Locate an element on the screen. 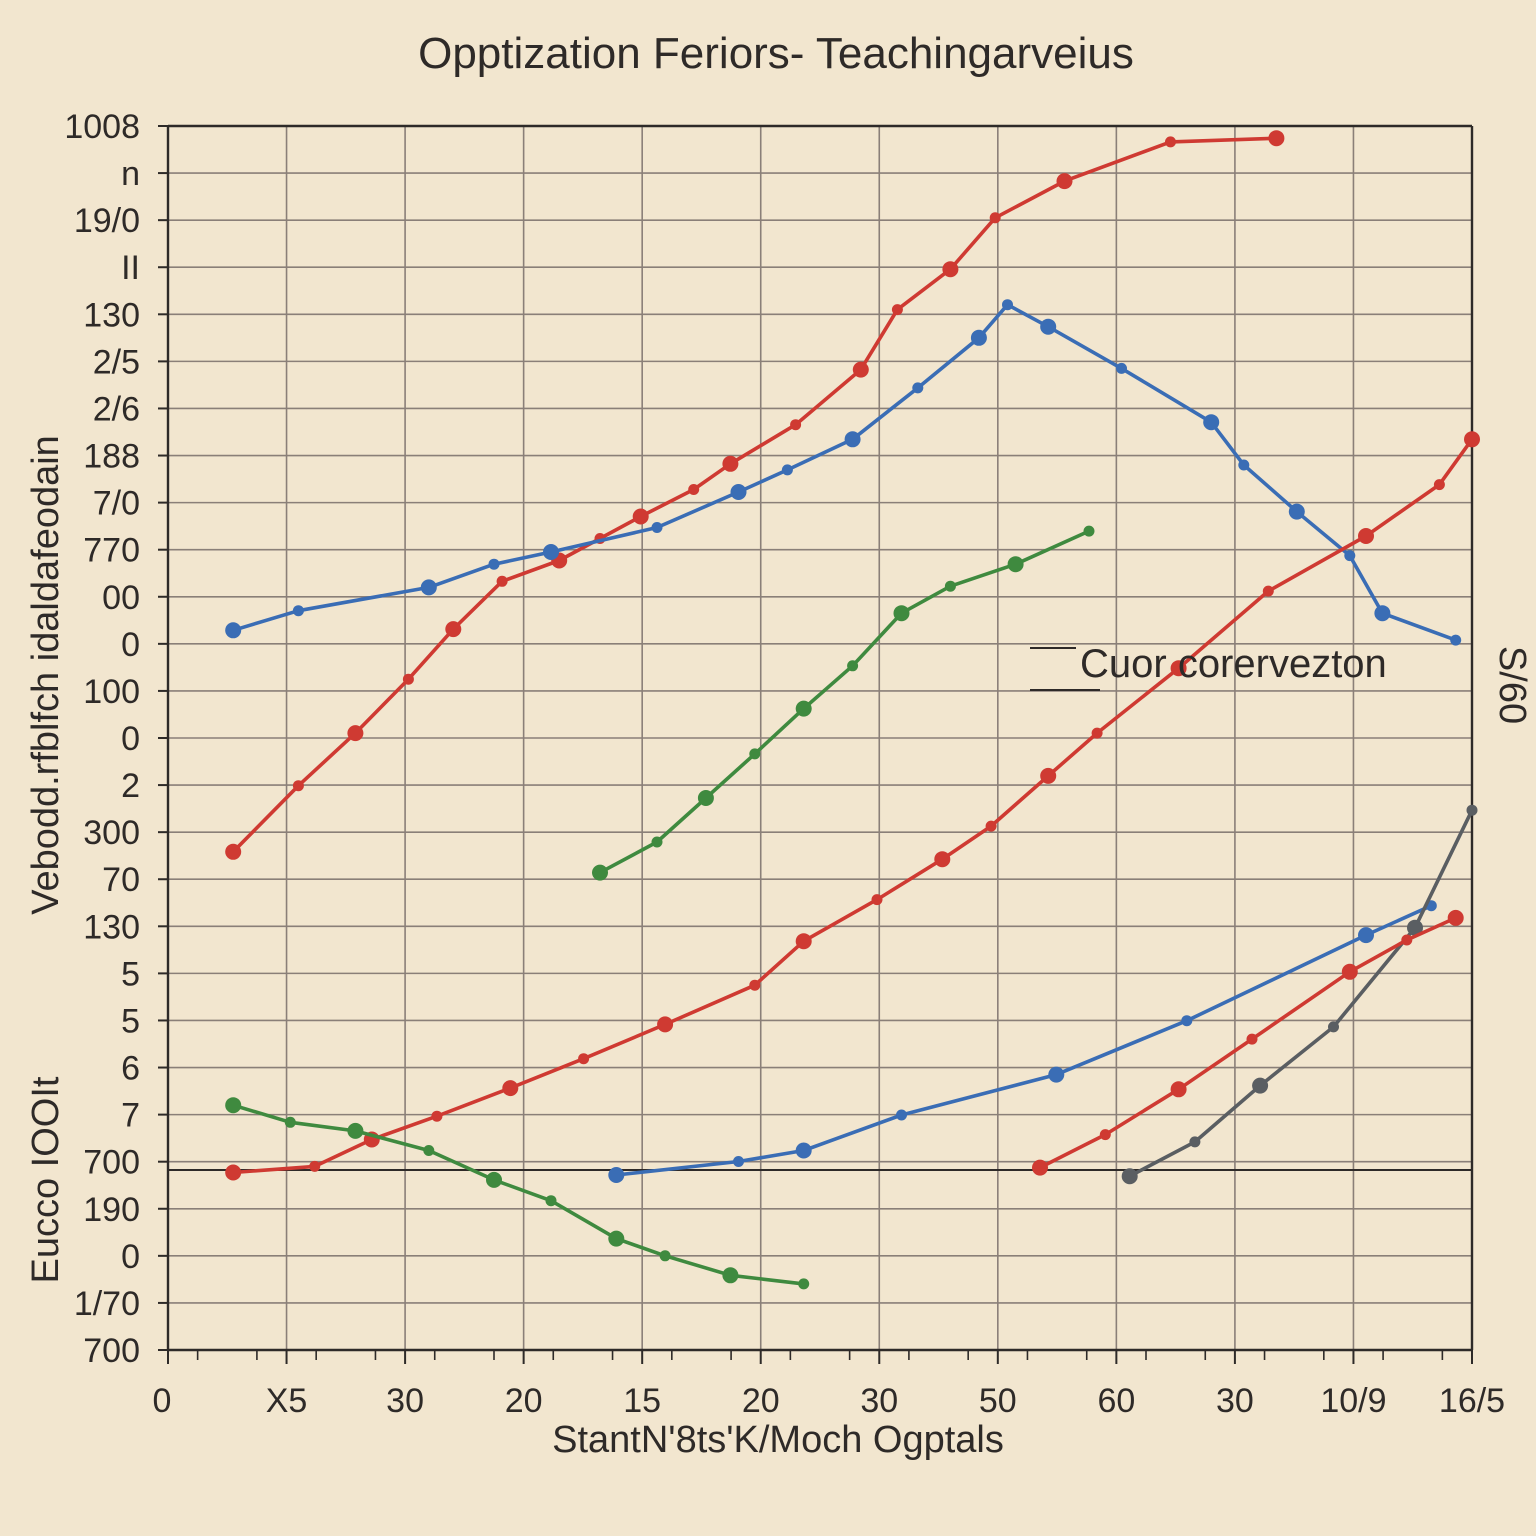  annotation-text: Cuor corervezton is located at coordinates (1233, 664).